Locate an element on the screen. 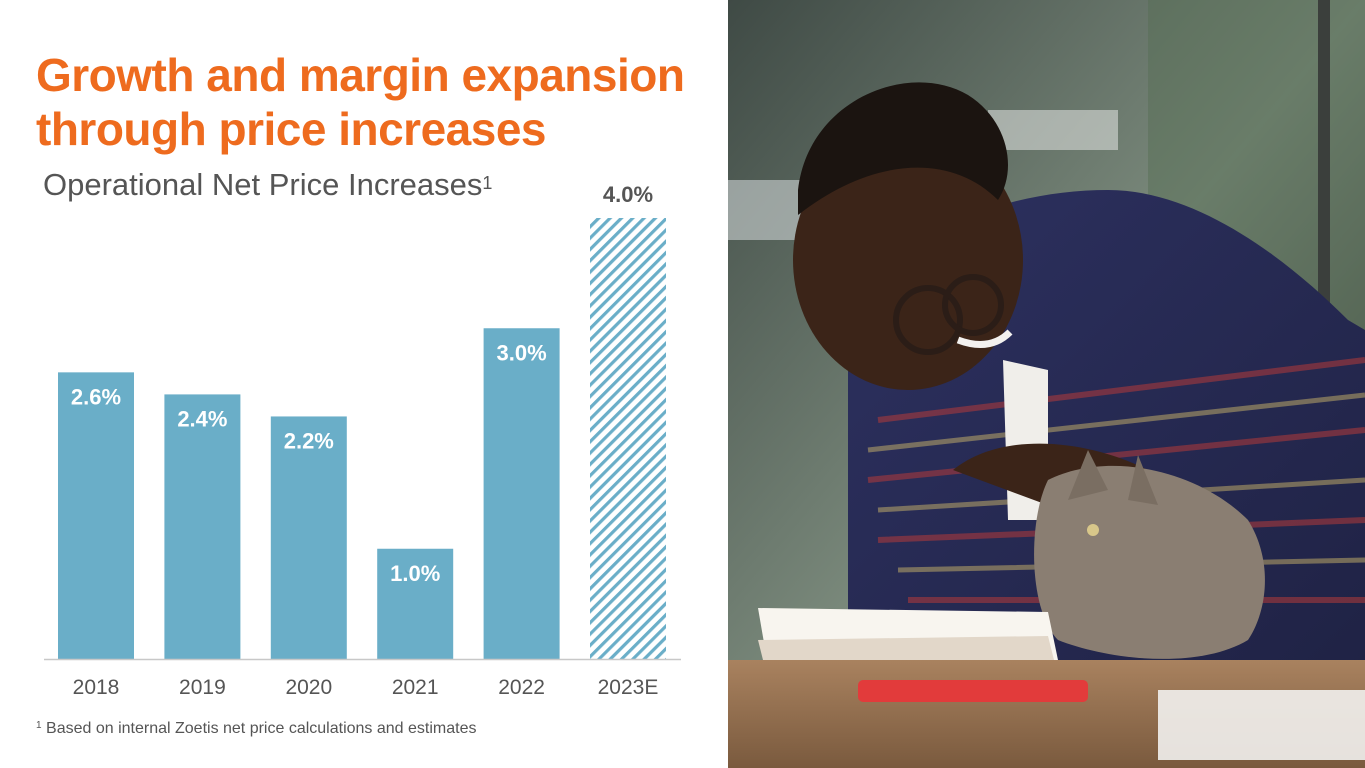  data-label-2021: 1.0% is located at coordinates (415, 573).